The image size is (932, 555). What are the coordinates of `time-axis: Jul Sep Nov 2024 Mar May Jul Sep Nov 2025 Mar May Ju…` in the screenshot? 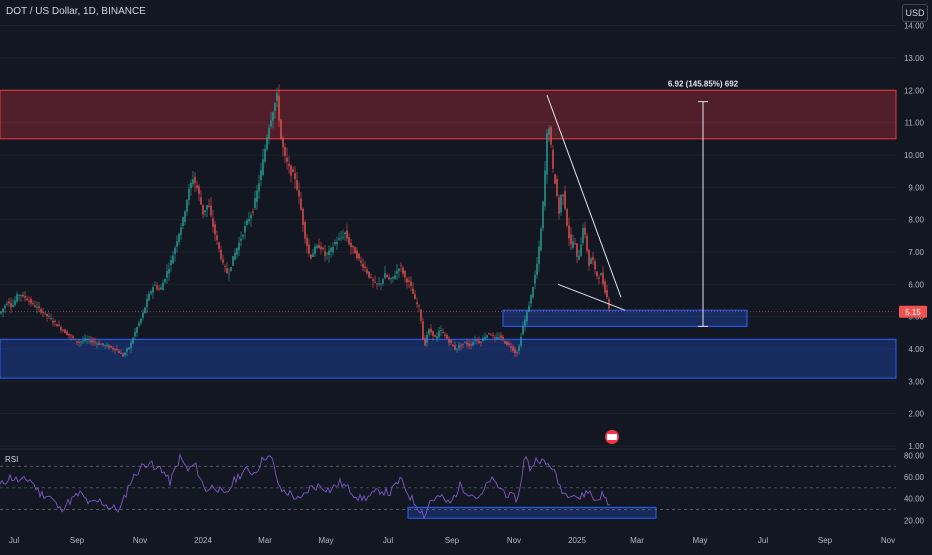 It's located at (452, 540).